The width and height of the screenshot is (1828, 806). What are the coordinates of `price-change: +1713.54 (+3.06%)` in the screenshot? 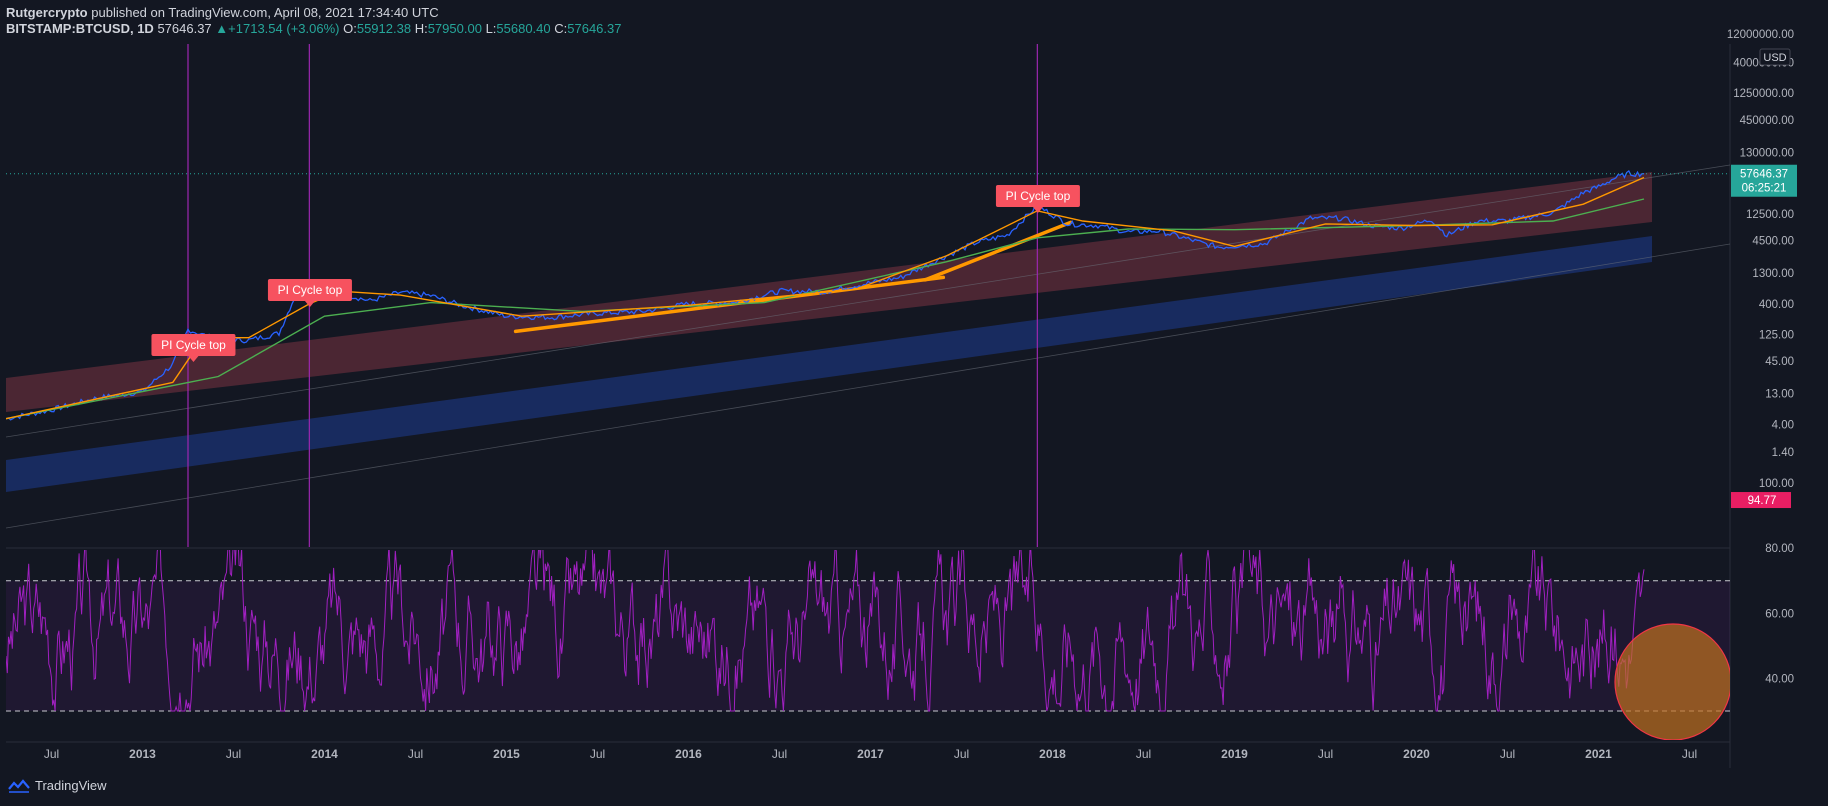 It's located at (284, 28).